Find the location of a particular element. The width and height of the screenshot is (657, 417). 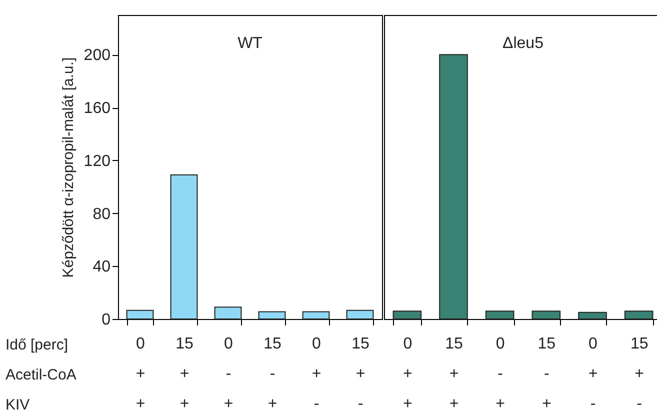

y-tick-label: 80 is located at coordinates (101, 214).